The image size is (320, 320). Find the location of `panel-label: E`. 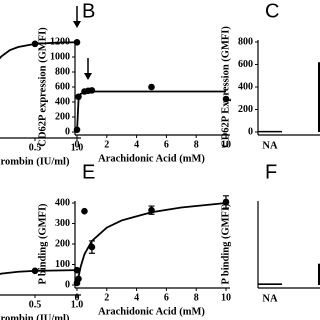

panel-label: E is located at coordinates (88, 172).